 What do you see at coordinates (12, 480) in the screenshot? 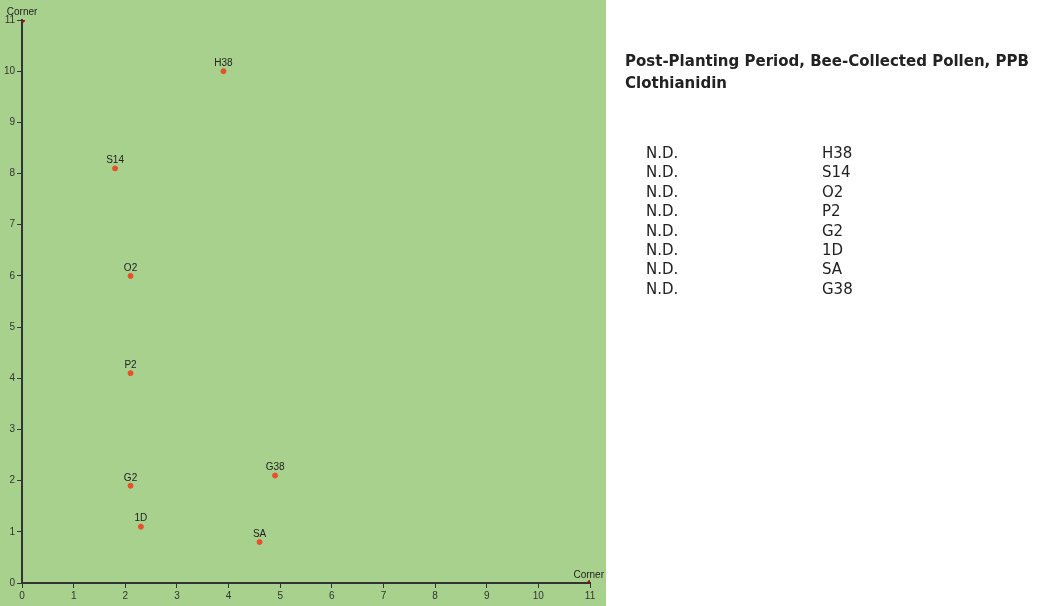
I see `y-tick-label: 2` at bounding box center [12, 480].